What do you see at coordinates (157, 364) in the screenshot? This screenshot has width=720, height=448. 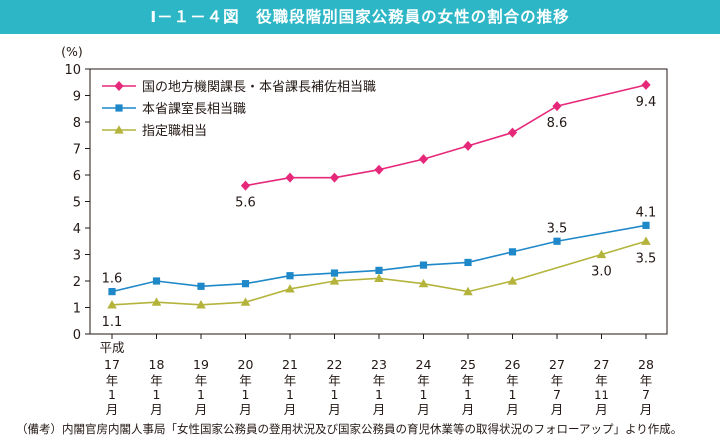 I see `x-tick-glyph: 18` at bounding box center [157, 364].